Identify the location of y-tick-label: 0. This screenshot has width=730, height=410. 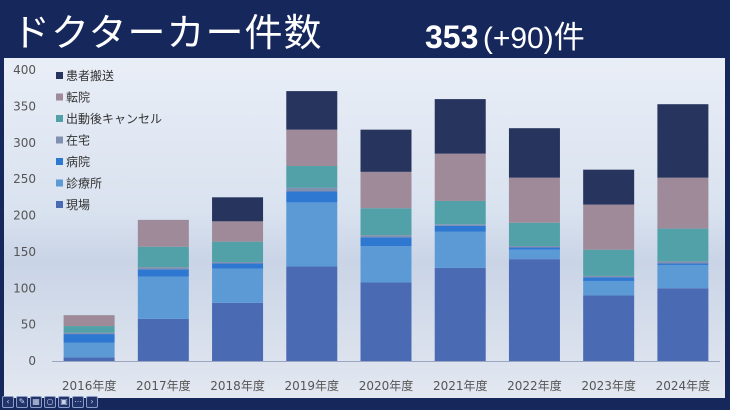
(32, 361).